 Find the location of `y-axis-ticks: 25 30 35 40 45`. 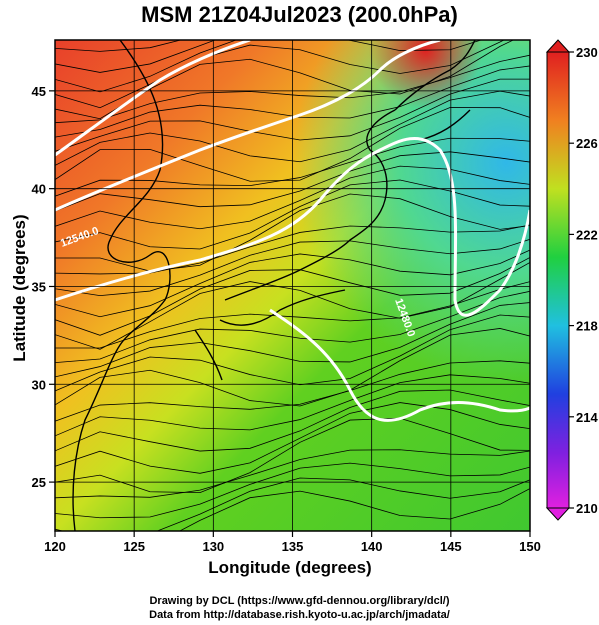

y-axis-ticks: 25 30 35 40 45 is located at coordinates (43, 287).